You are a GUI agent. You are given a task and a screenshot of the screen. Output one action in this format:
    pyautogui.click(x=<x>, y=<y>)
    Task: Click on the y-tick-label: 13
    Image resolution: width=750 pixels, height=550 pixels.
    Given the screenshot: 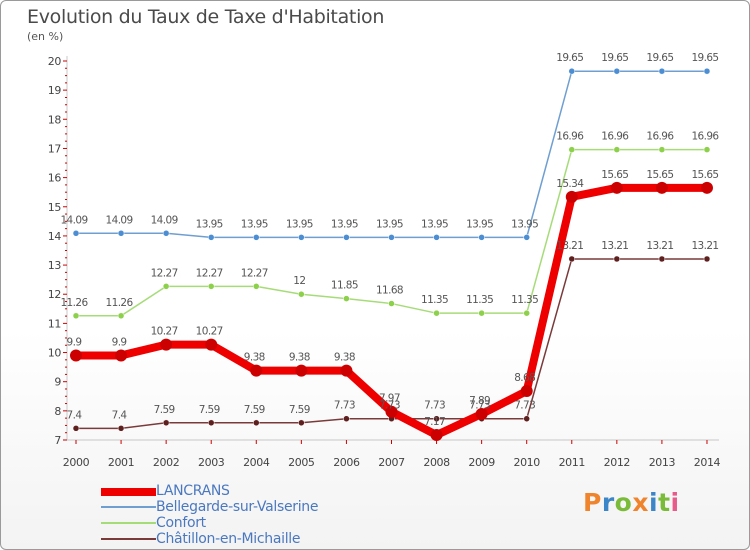 What is the action you would take?
    pyautogui.click(x=55, y=265)
    